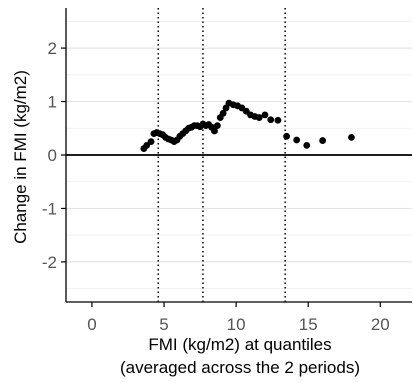 The image size is (413, 383). I want to click on x-tick-label: 10, so click(236, 324).